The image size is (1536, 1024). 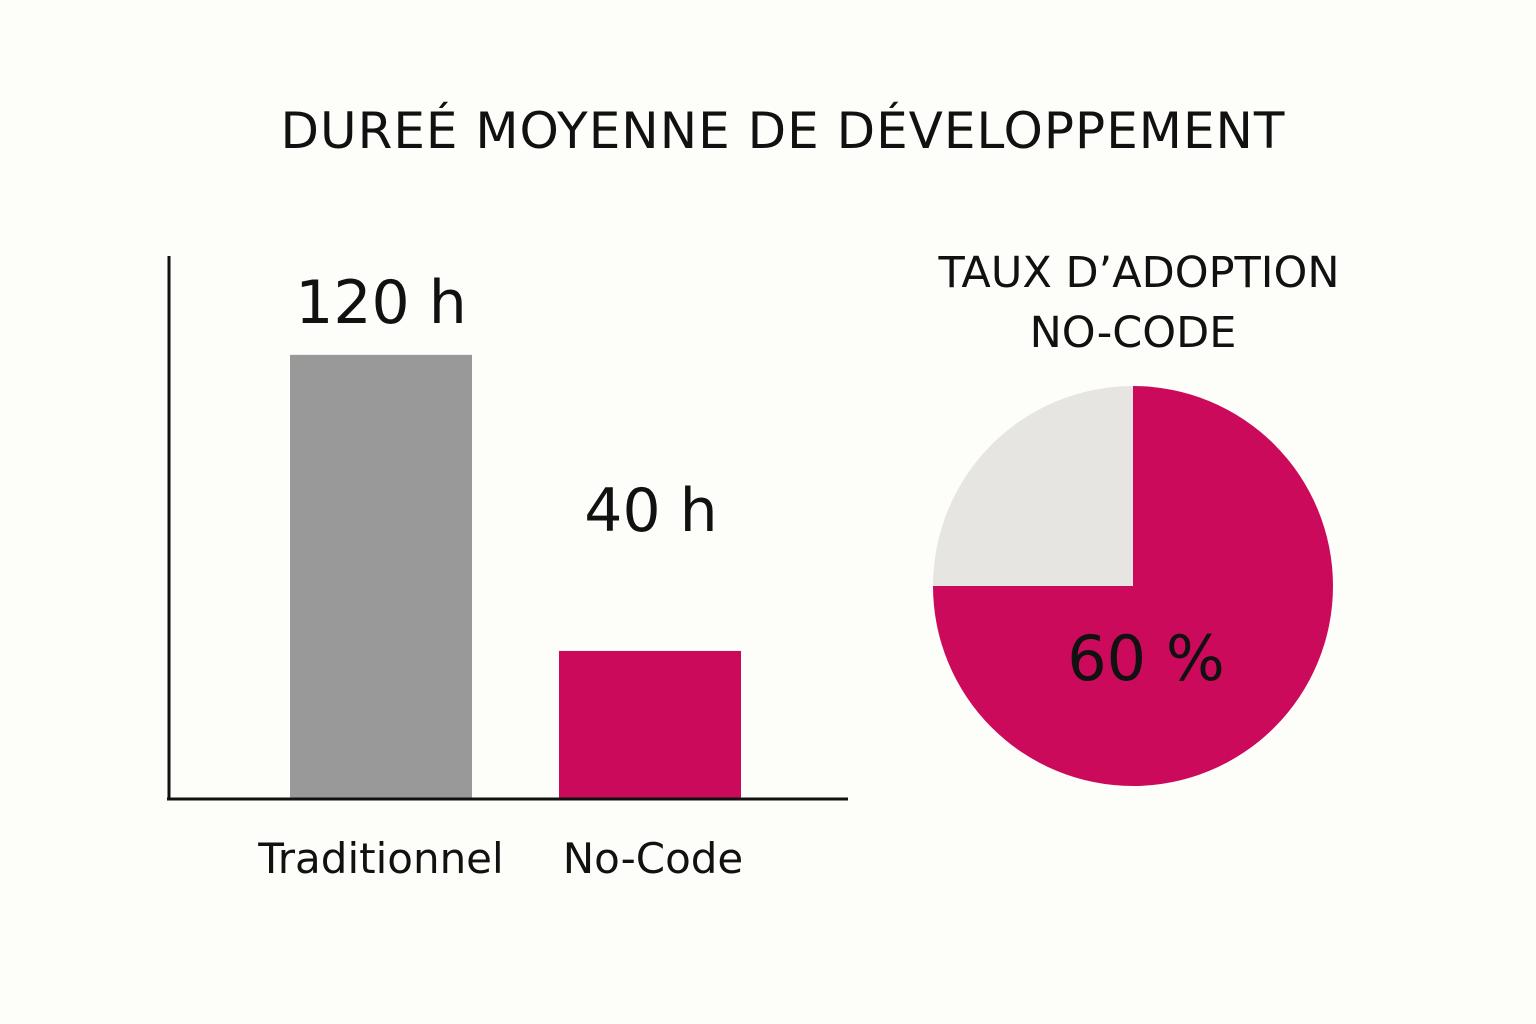 What do you see at coordinates (650, 724) in the screenshot?
I see `bar-no-code` at bounding box center [650, 724].